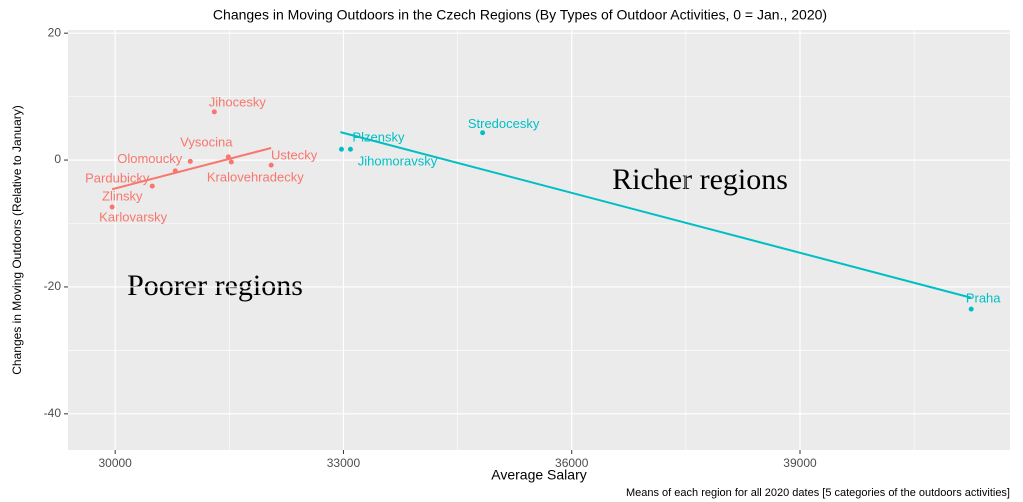  Describe the element at coordinates (983, 298) in the screenshot. I see `point-label: Praha` at that location.